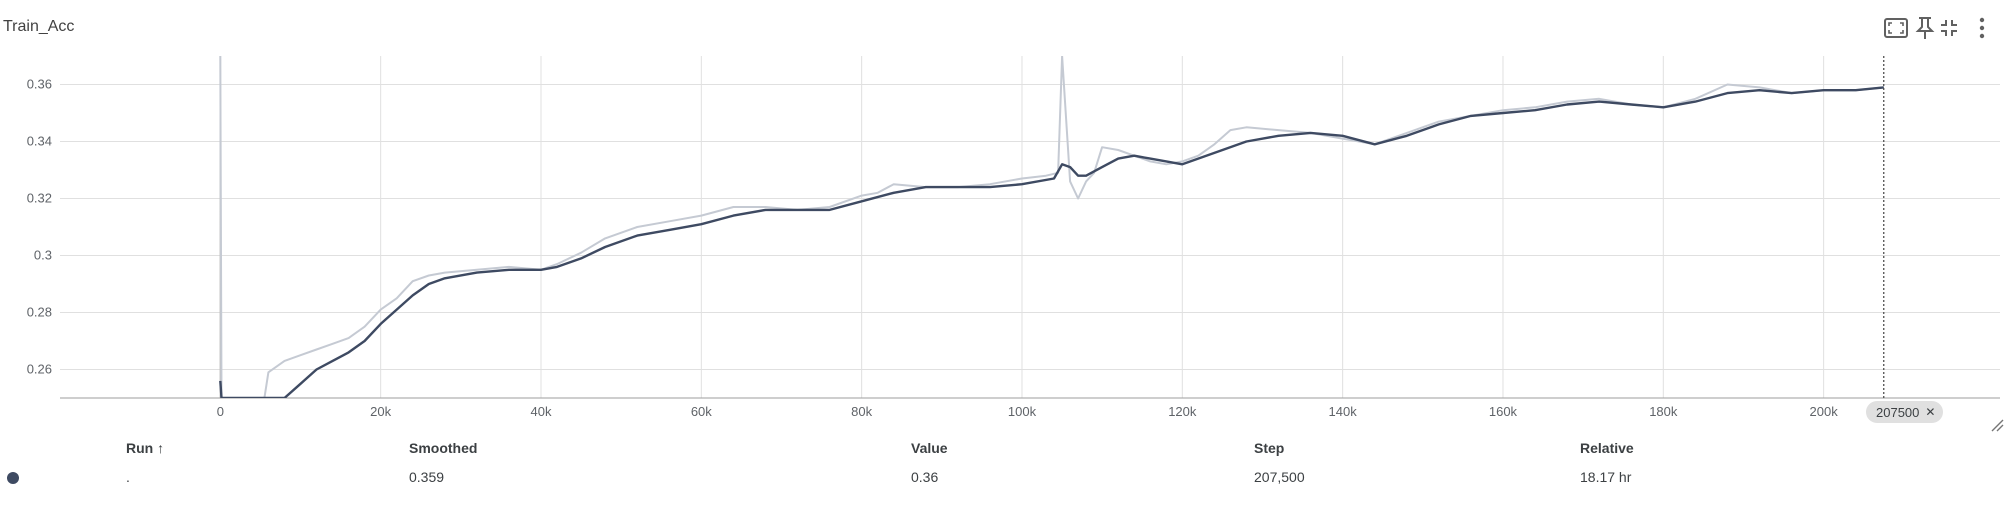  Describe the element at coordinates (128, 477) in the screenshot. I see `run-name: .` at that location.